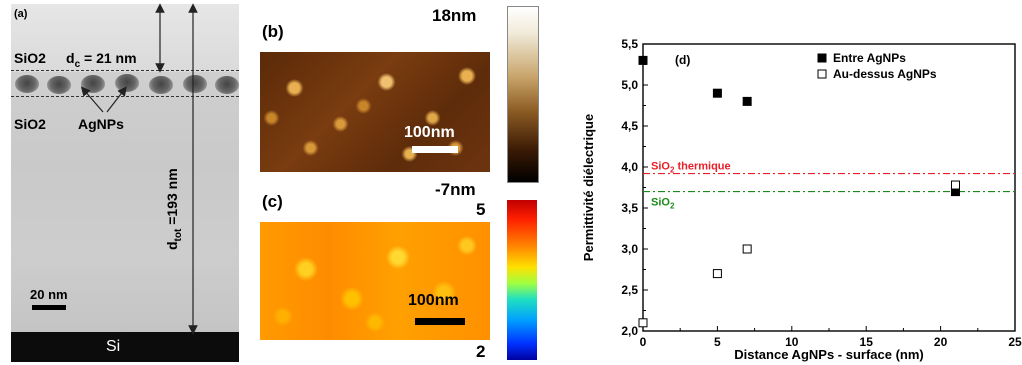 The image size is (1022, 365). What do you see at coordinates (116, 99) in the screenshot?
I see `agnp-pointer-right` at bounding box center [116, 99].